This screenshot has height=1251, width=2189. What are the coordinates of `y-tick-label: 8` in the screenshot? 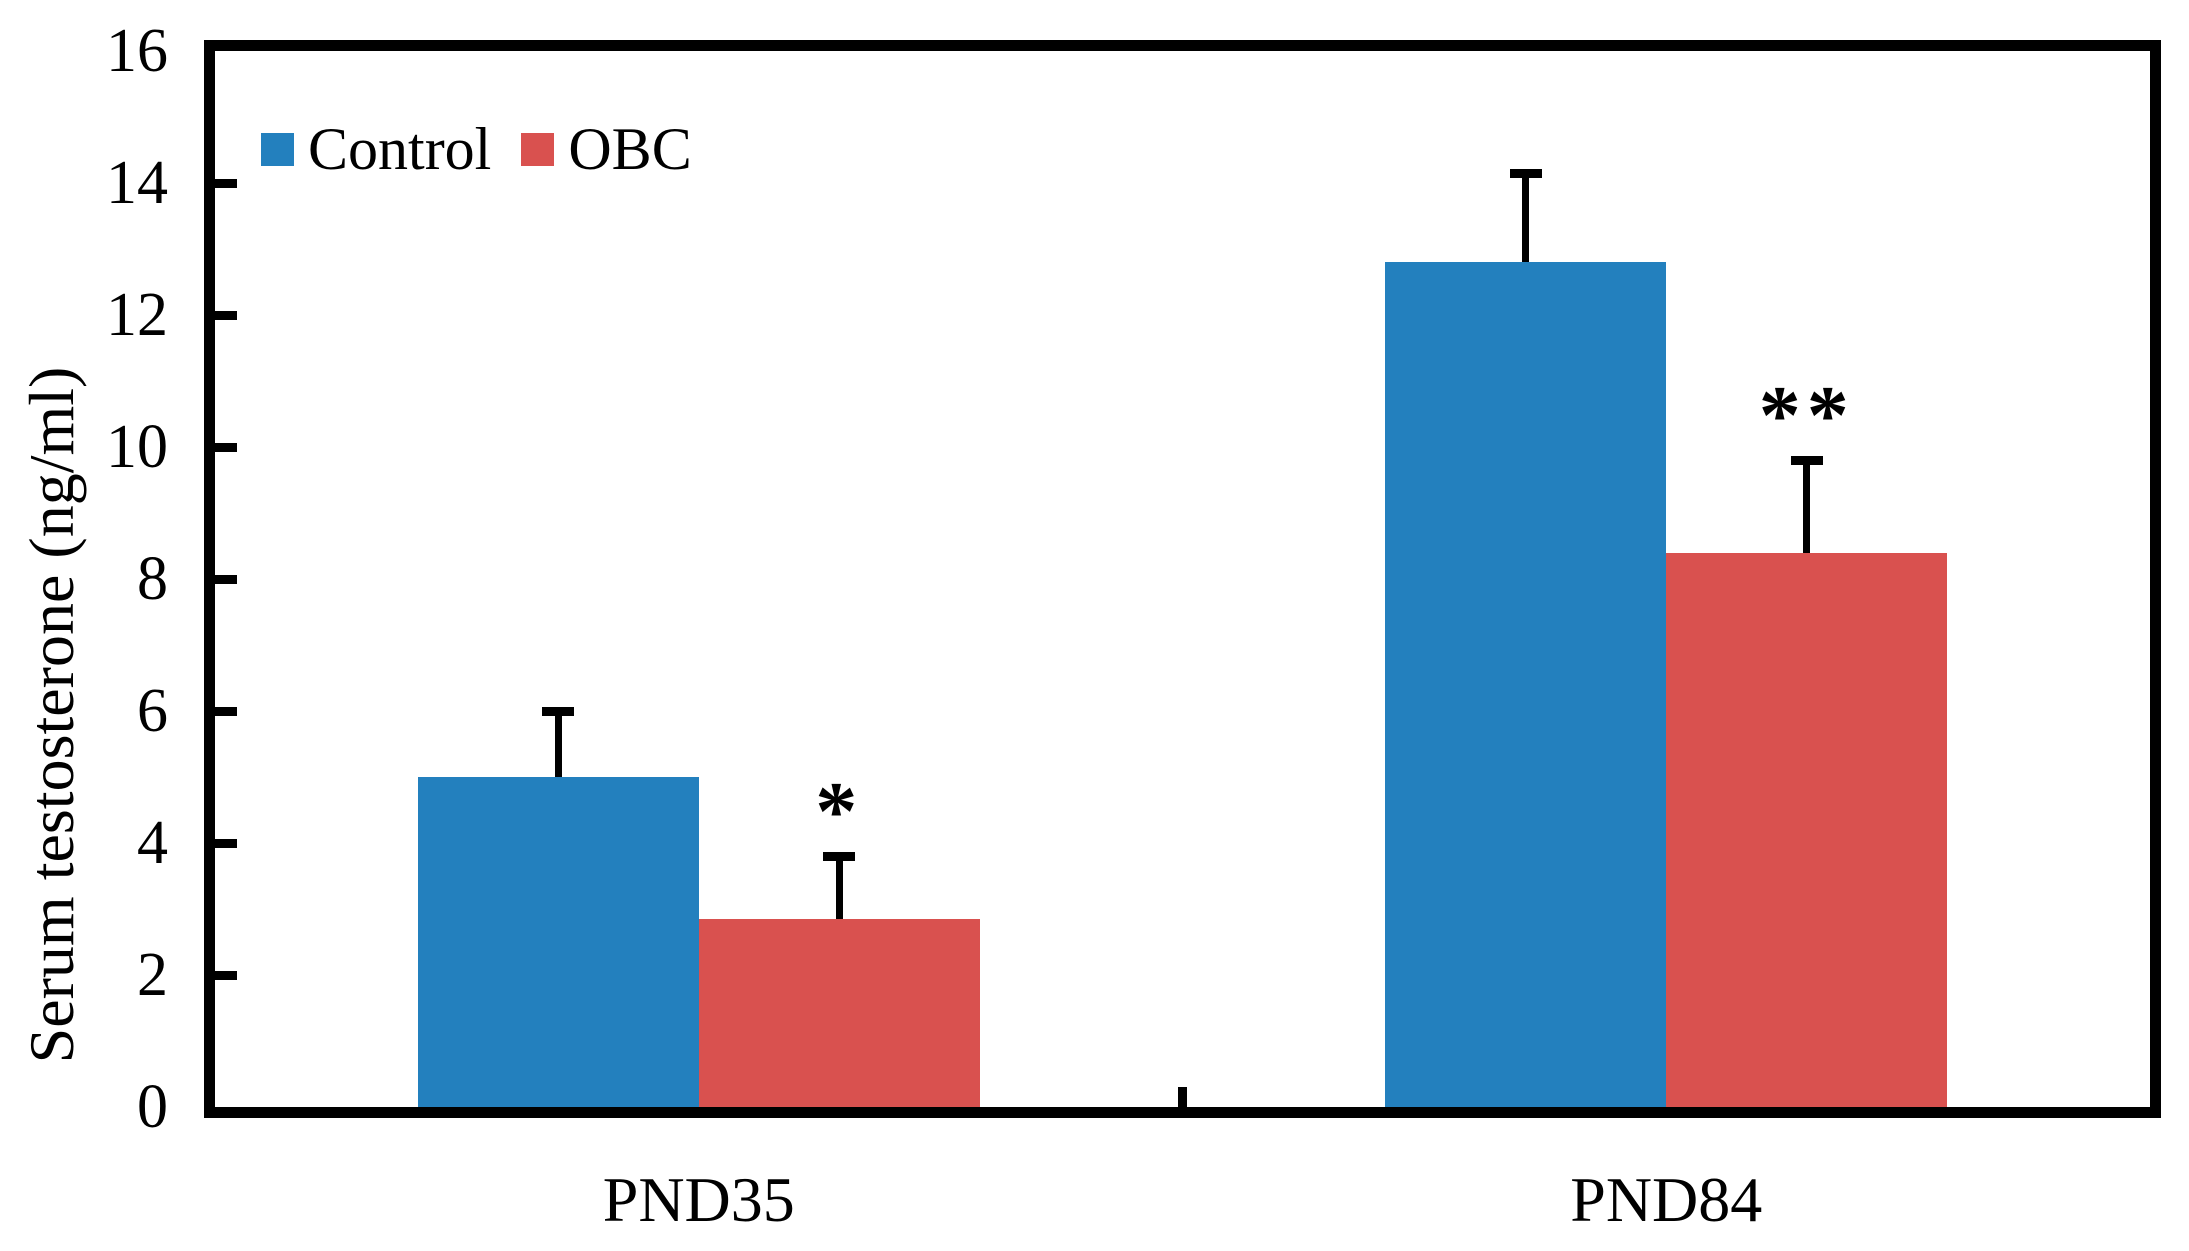 It's located at (152, 579).